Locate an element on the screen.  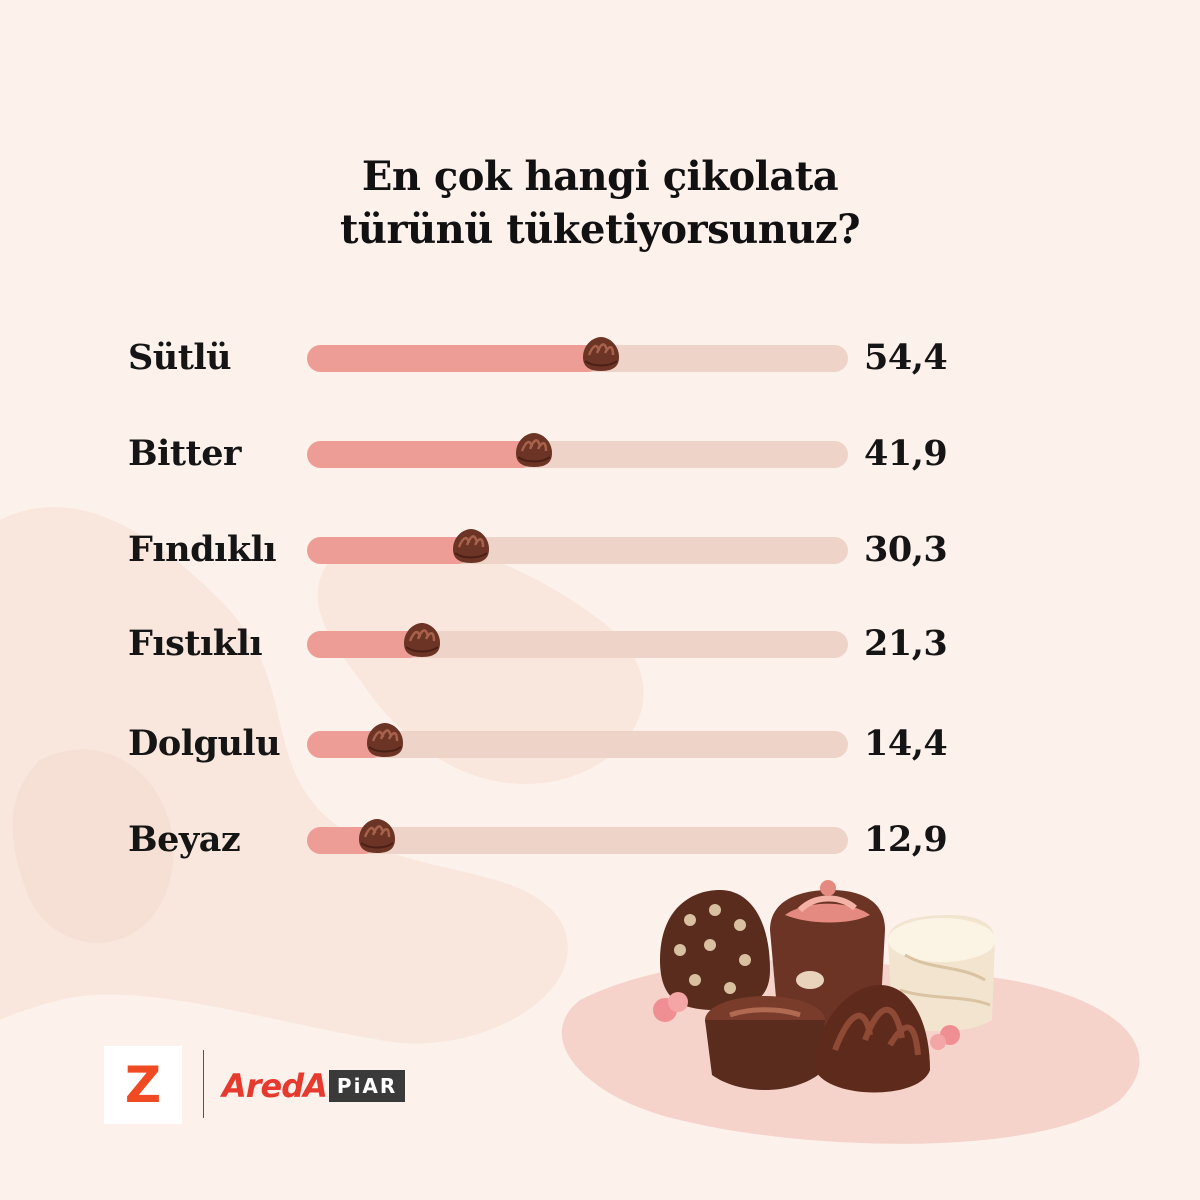
title-line-2: türünü tüketiyorsunuz? is located at coordinates (600, 229).